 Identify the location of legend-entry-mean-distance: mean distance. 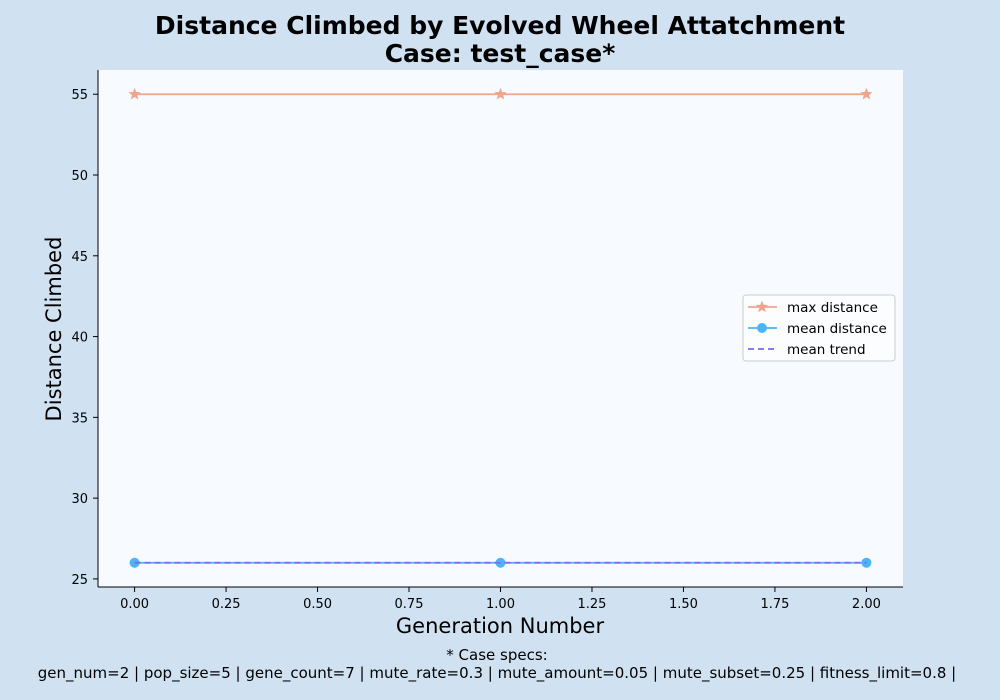
(817, 329).